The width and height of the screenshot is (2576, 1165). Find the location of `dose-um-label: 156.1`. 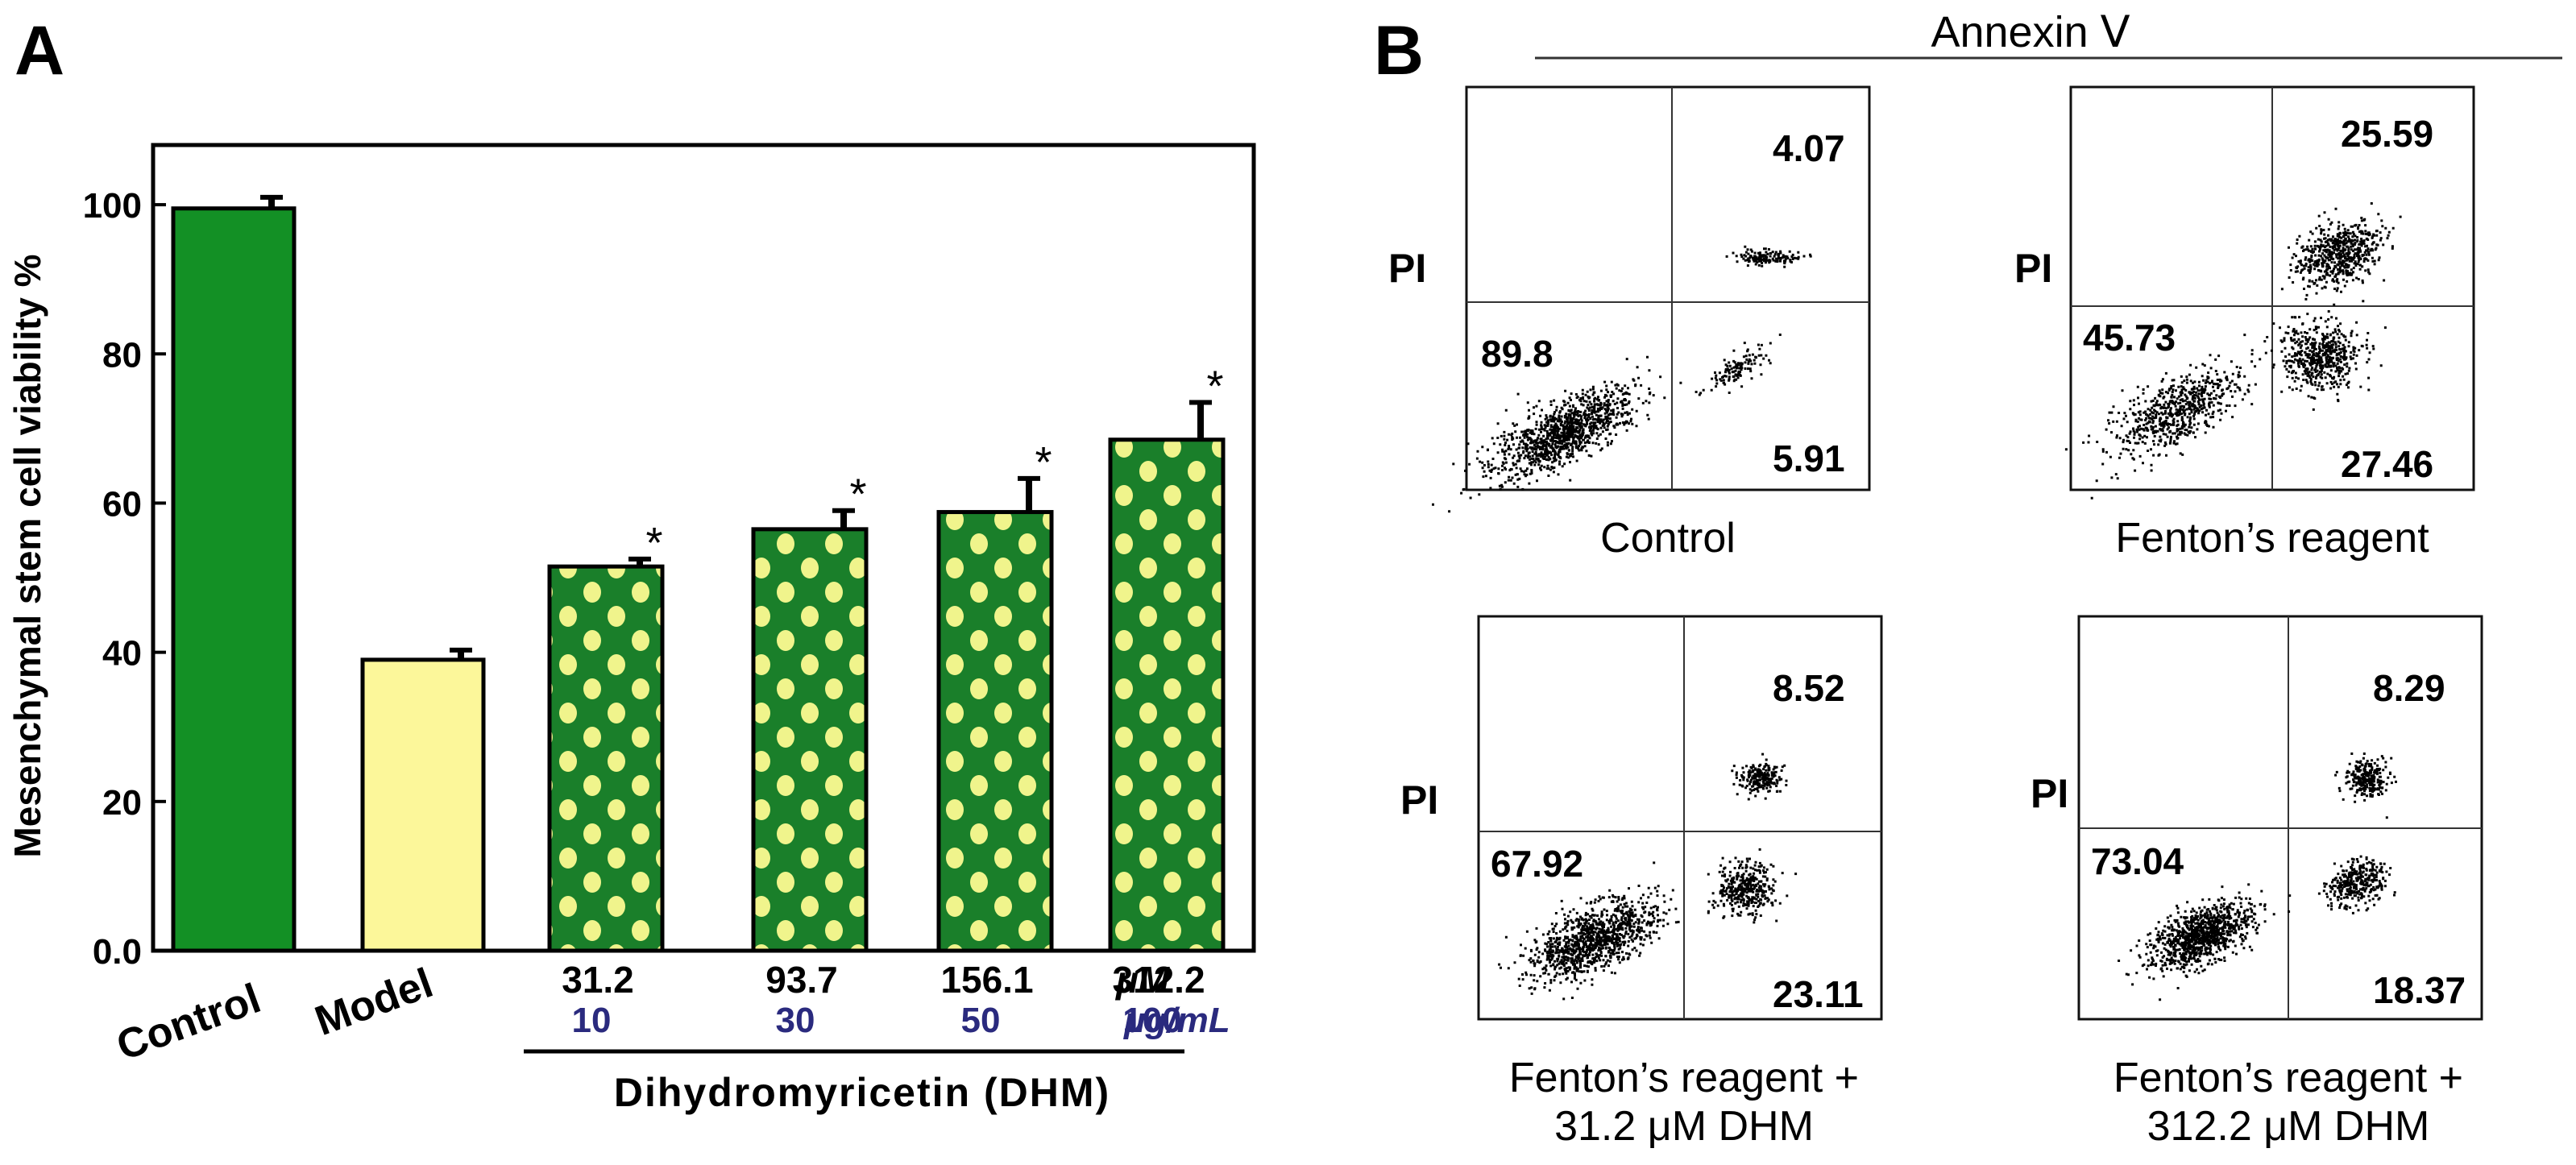

dose-um-label: 156.1 is located at coordinates (986, 980).